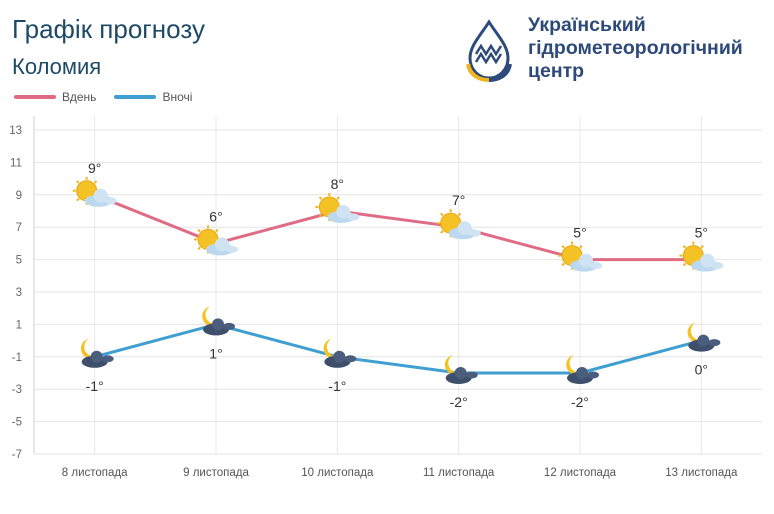  What do you see at coordinates (79, 97) in the screenshot?
I see `legend-label-day: Вдень` at bounding box center [79, 97].